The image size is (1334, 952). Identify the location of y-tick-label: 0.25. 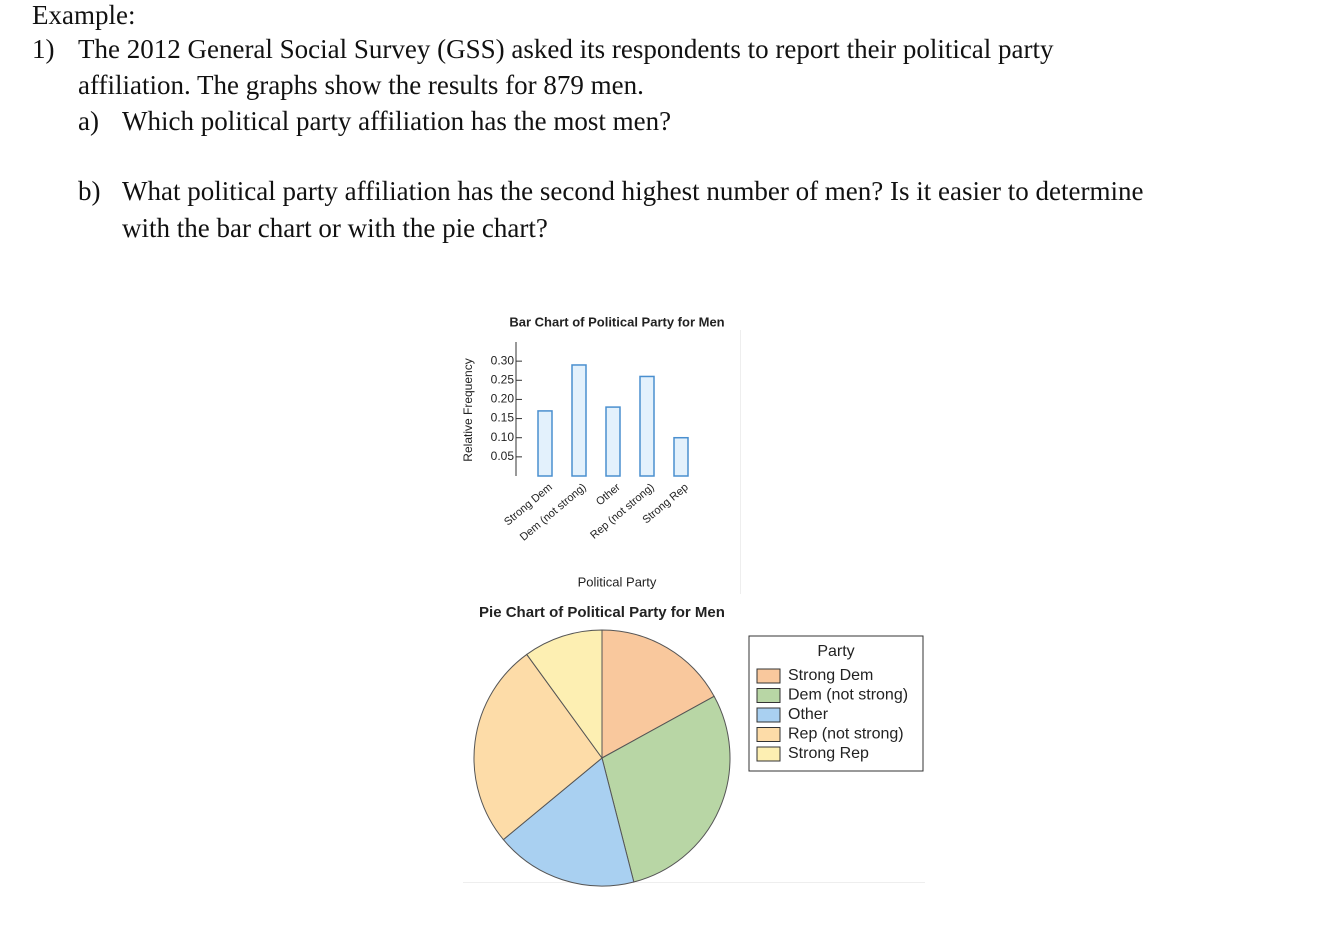
(503, 379).